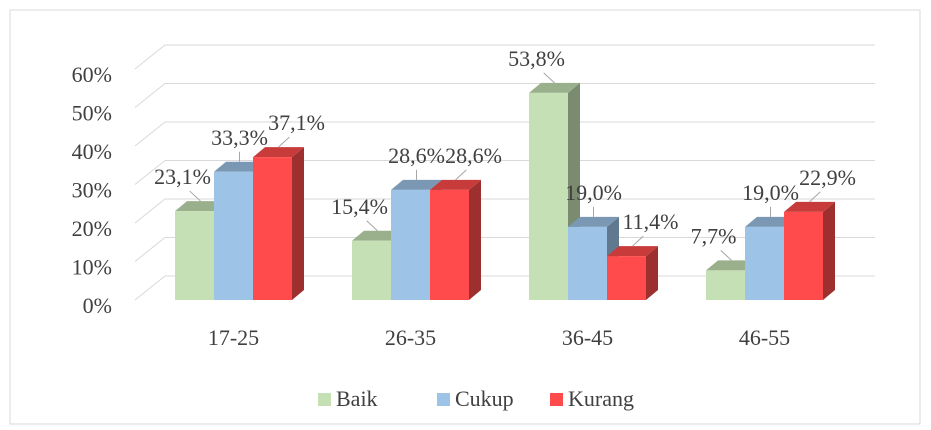 The height and width of the screenshot is (430, 931). What do you see at coordinates (357, 398) in the screenshot?
I see `legend-label: Baik` at bounding box center [357, 398].